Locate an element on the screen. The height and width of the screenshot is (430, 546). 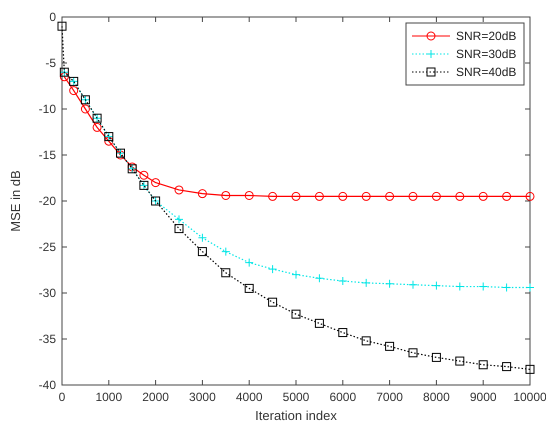
legend-label: SNR=40dB is located at coordinates (486, 72).